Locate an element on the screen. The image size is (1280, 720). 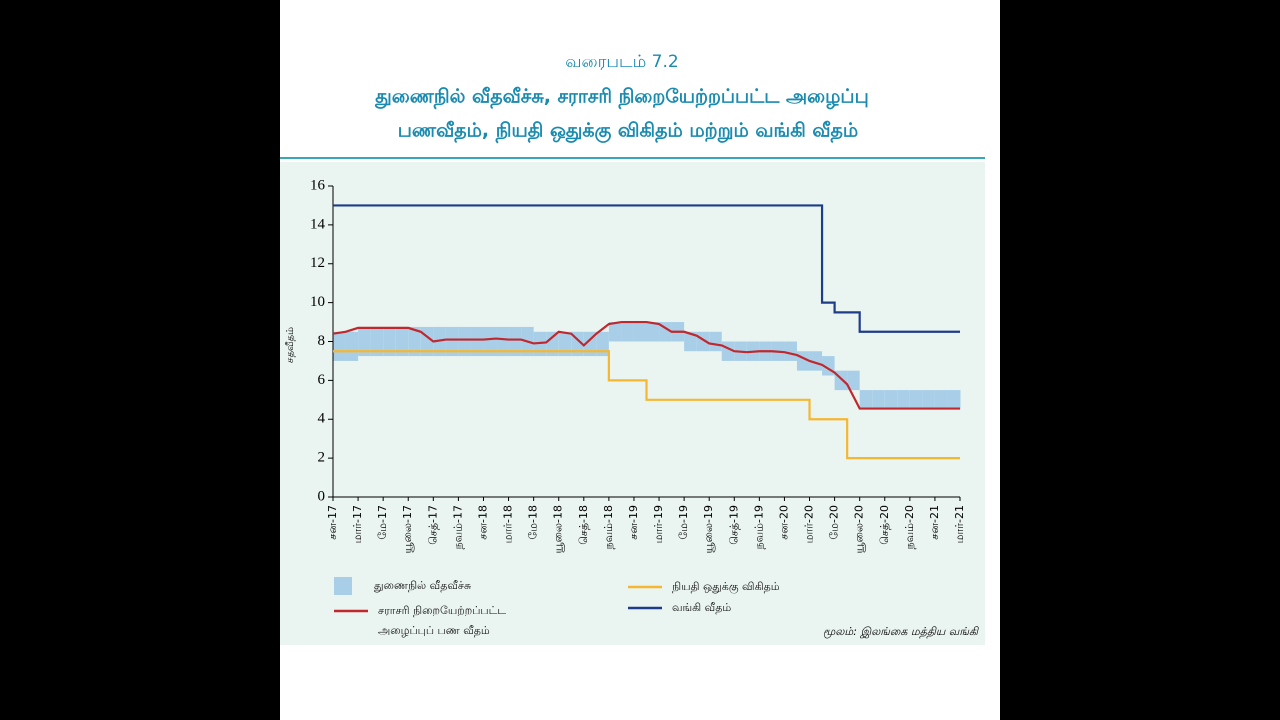
y-tick-label: 10 is located at coordinates (317, 302).